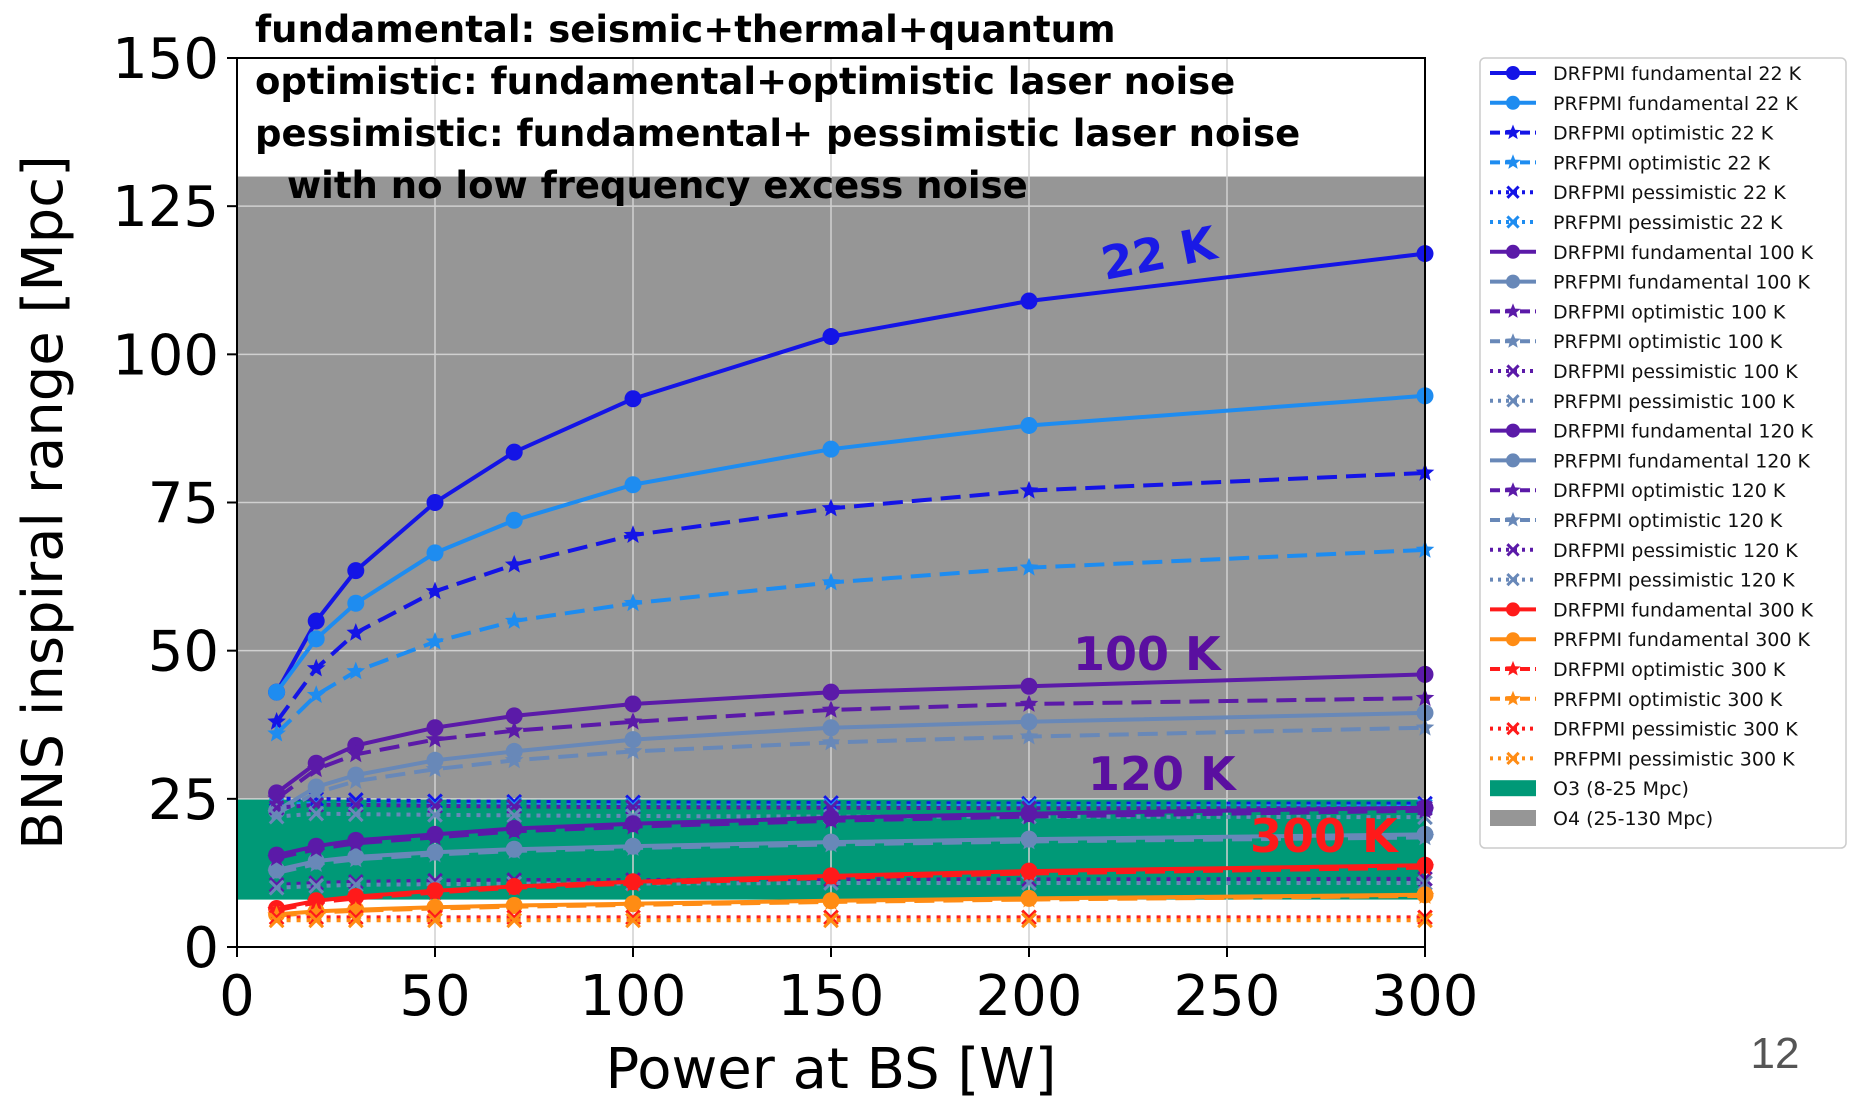  What do you see at coordinates (1683, 432) in the screenshot?
I see `legend-label: DRFPMI fundamental 120 K` at bounding box center [1683, 432].